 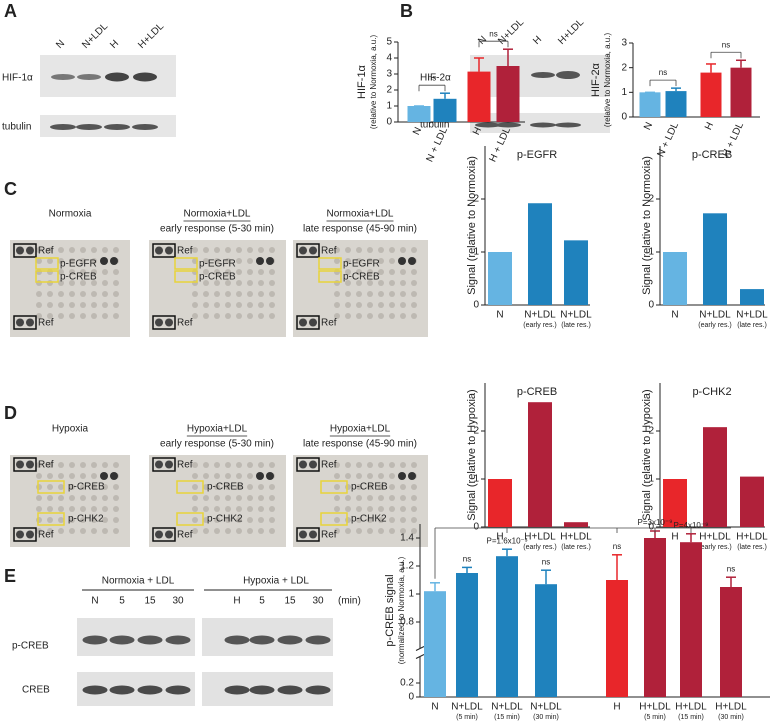 What do you see at coordinates (10, 11) in the screenshot?
I see `panel-letter: A` at bounding box center [10, 11].